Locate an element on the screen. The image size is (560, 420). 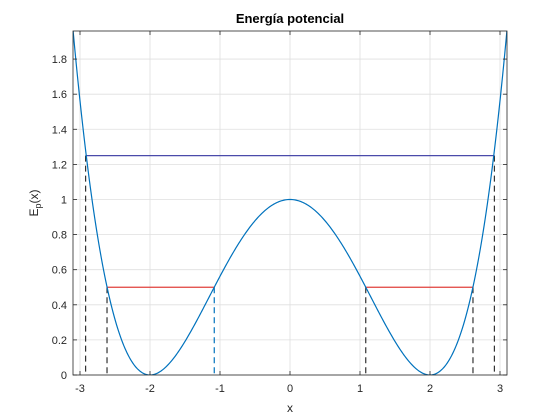
y-axis-label: Ep(x) is located at coordinates (35, 202).